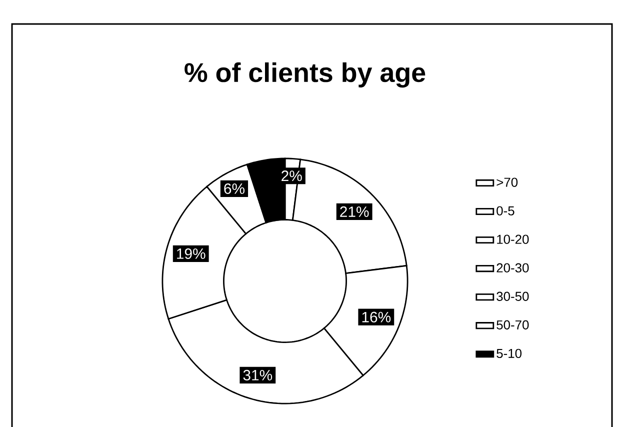 Image resolution: width=623 pixels, height=427 pixels. Describe the element at coordinates (354, 211) in the screenshot. I see `data-label: 21%` at that location.